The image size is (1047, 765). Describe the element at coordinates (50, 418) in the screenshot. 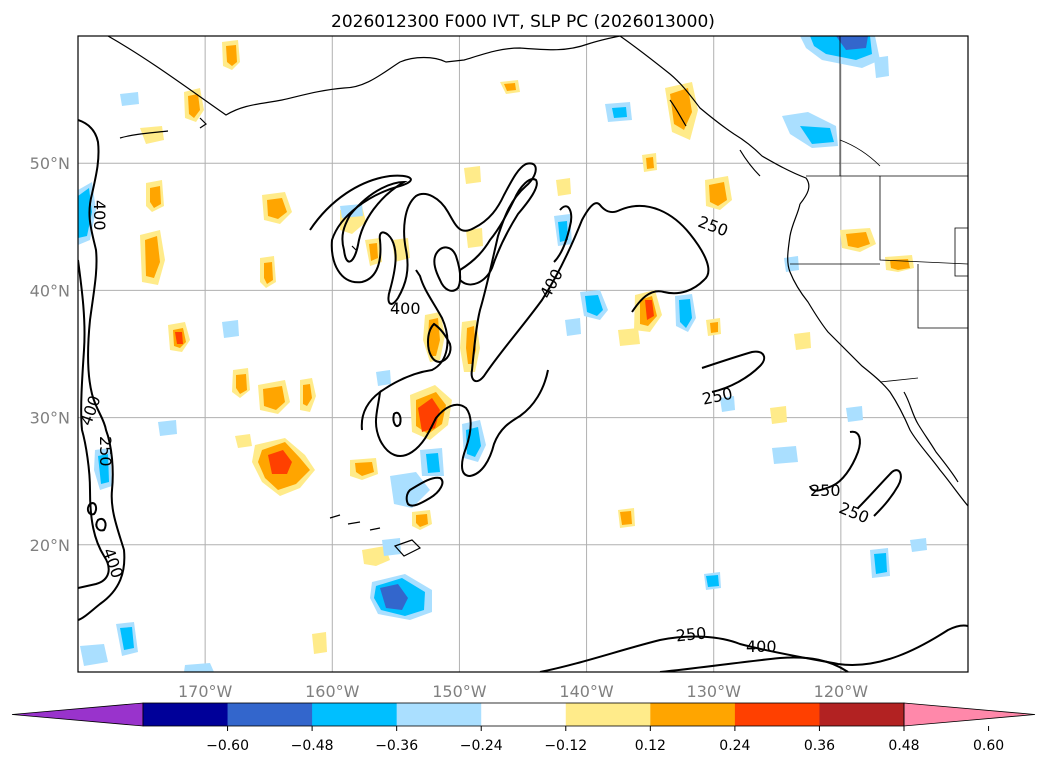

I see `lat-tick-label: 30°N` at that location.